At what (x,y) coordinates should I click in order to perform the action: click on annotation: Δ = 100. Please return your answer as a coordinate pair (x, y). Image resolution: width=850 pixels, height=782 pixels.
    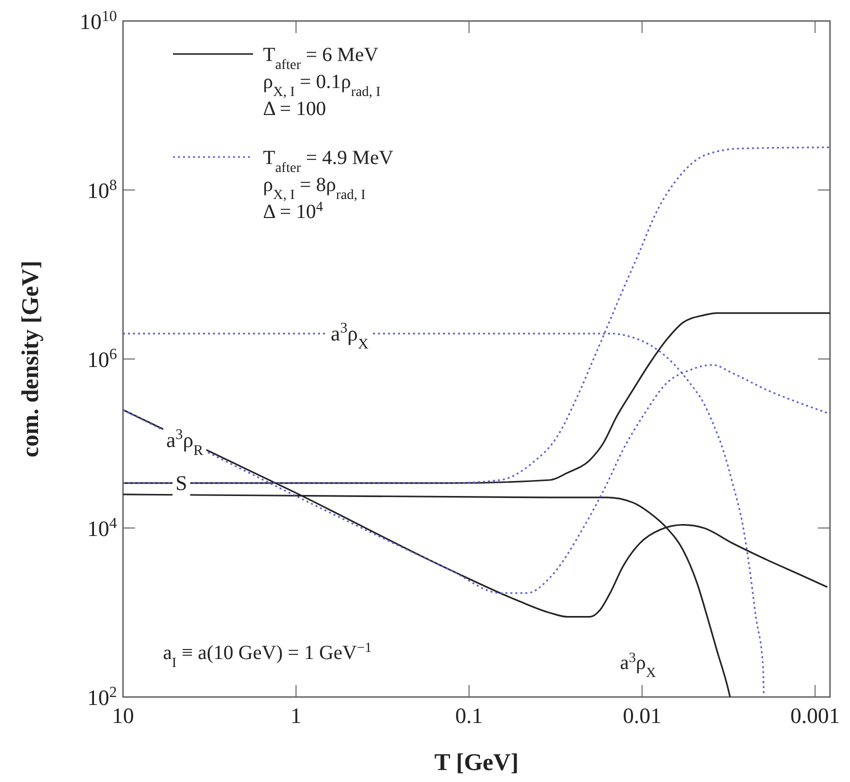
    Looking at the image, I should click on (294, 109).